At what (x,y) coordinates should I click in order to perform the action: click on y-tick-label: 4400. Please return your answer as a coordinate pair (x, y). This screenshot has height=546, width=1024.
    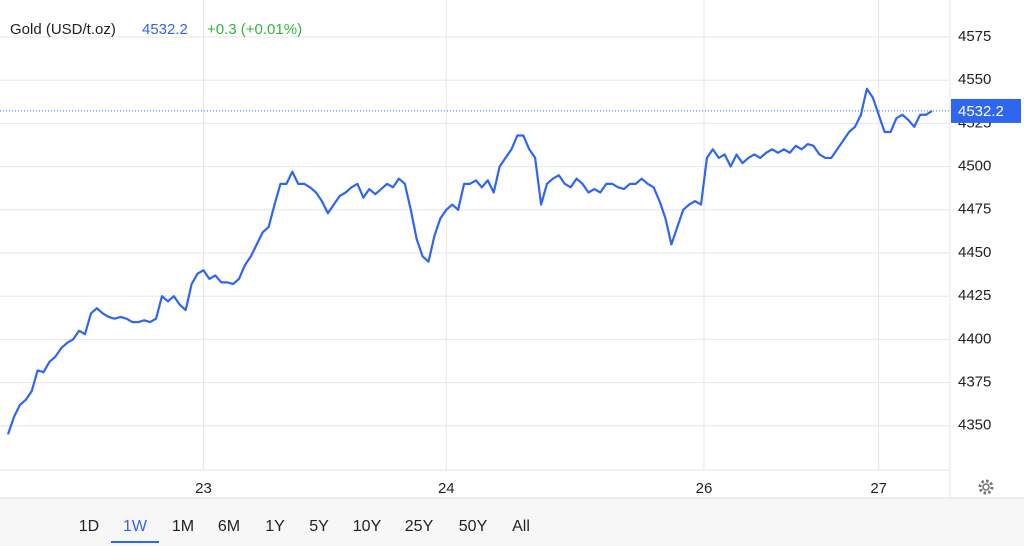
    Looking at the image, I should click on (974, 338).